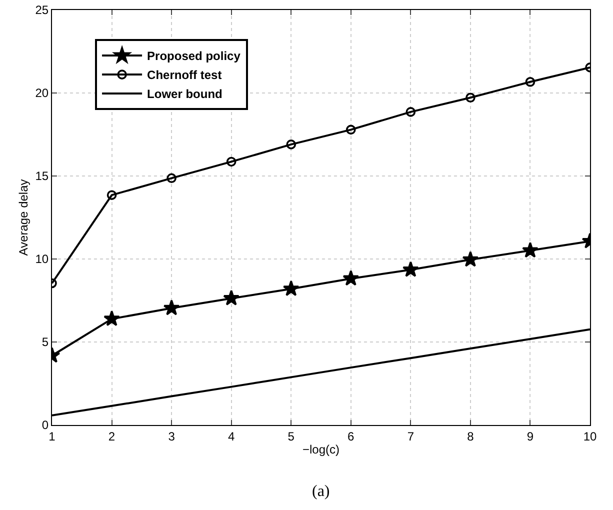  I want to click on legend-label: Proposed policy, so click(194, 56).